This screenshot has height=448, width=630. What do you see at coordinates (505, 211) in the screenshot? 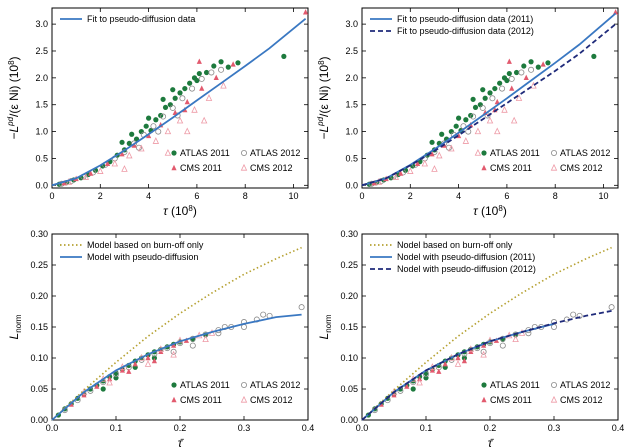
I see `x-axis-unit-close: )` at bounding box center [505, 211].